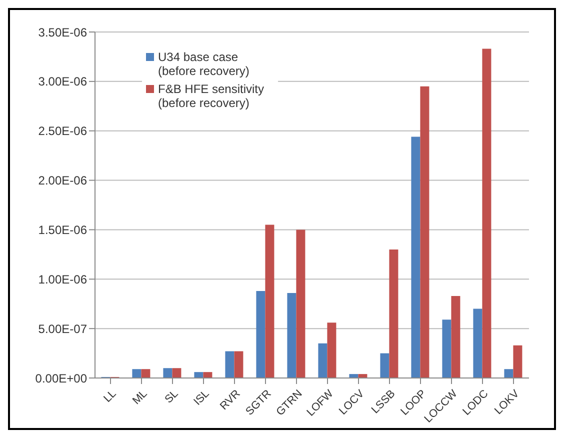 This screenshot has width=562, height=436. What do you see at coordinates (63, 229) in the screenshot?
I see `y-tick-label: 1.50E-06` at bounding box center [63, 229].